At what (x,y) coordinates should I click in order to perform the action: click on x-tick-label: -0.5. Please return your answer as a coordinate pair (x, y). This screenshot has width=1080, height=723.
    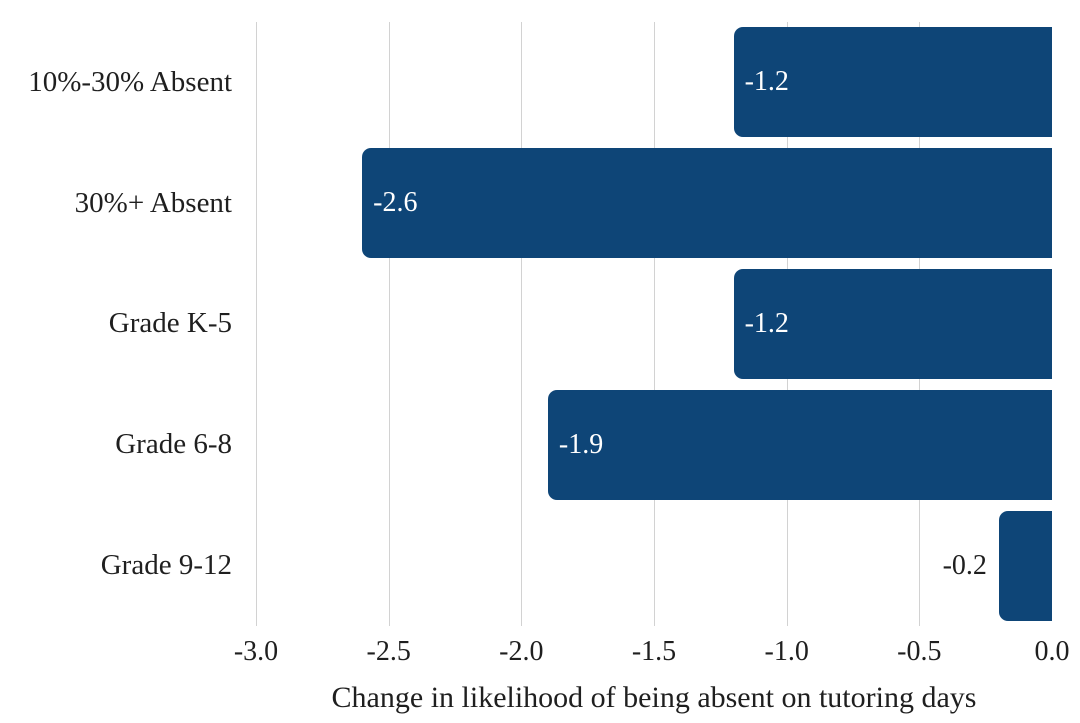
    Looking at the image, I should click on (919, 651).